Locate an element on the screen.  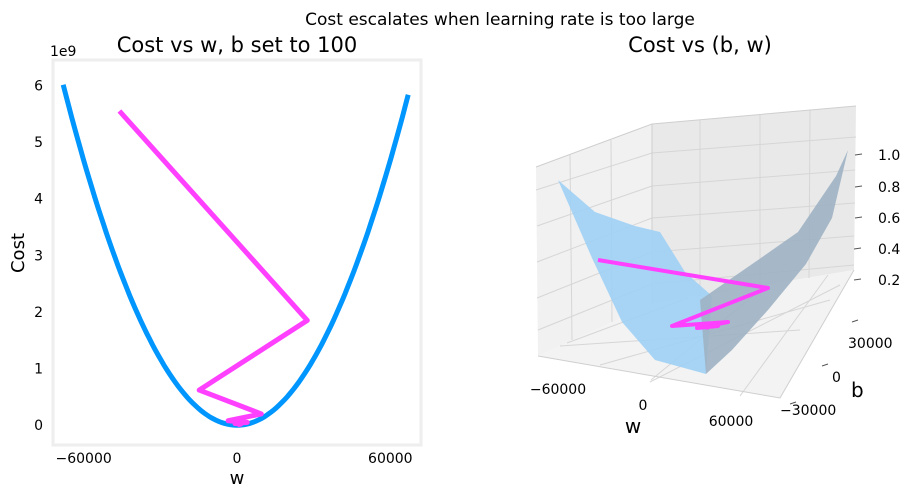
chart-left-title: Cost vs w, b set to 100 is located at coordinates (237, 45).